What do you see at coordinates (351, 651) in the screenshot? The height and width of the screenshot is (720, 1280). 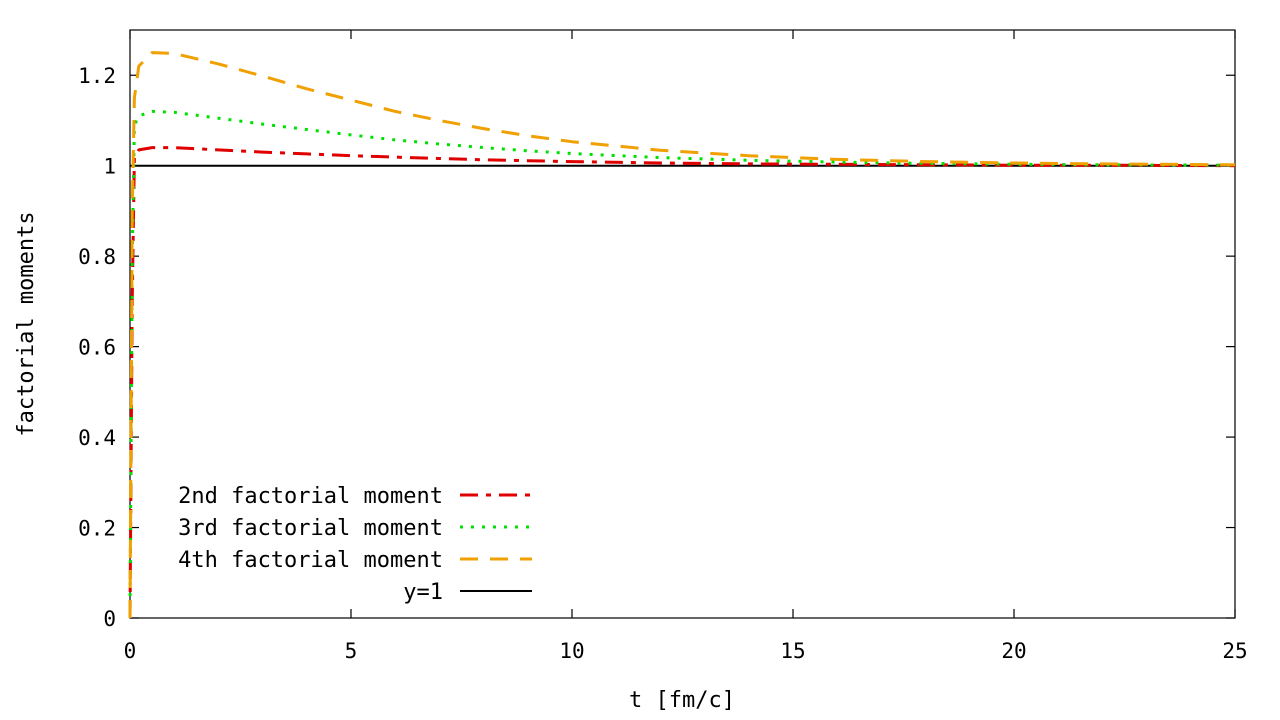 I see `x-tick-label: 5` at bounding box center [351, 651].